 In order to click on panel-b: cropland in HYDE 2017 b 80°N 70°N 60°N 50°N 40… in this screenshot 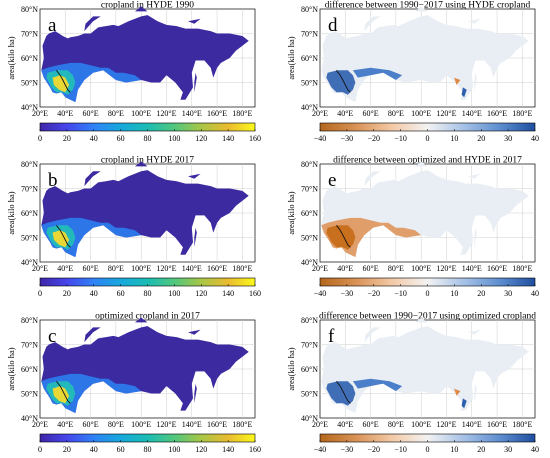, I will do `click(133, 227)`.